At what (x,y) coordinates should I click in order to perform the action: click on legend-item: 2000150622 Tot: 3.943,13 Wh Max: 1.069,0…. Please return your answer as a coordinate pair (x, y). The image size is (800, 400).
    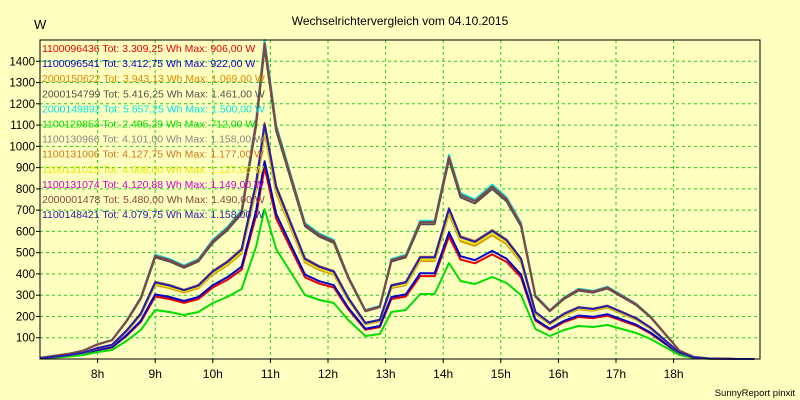
    Looking at the image, I should click on (153, 79).